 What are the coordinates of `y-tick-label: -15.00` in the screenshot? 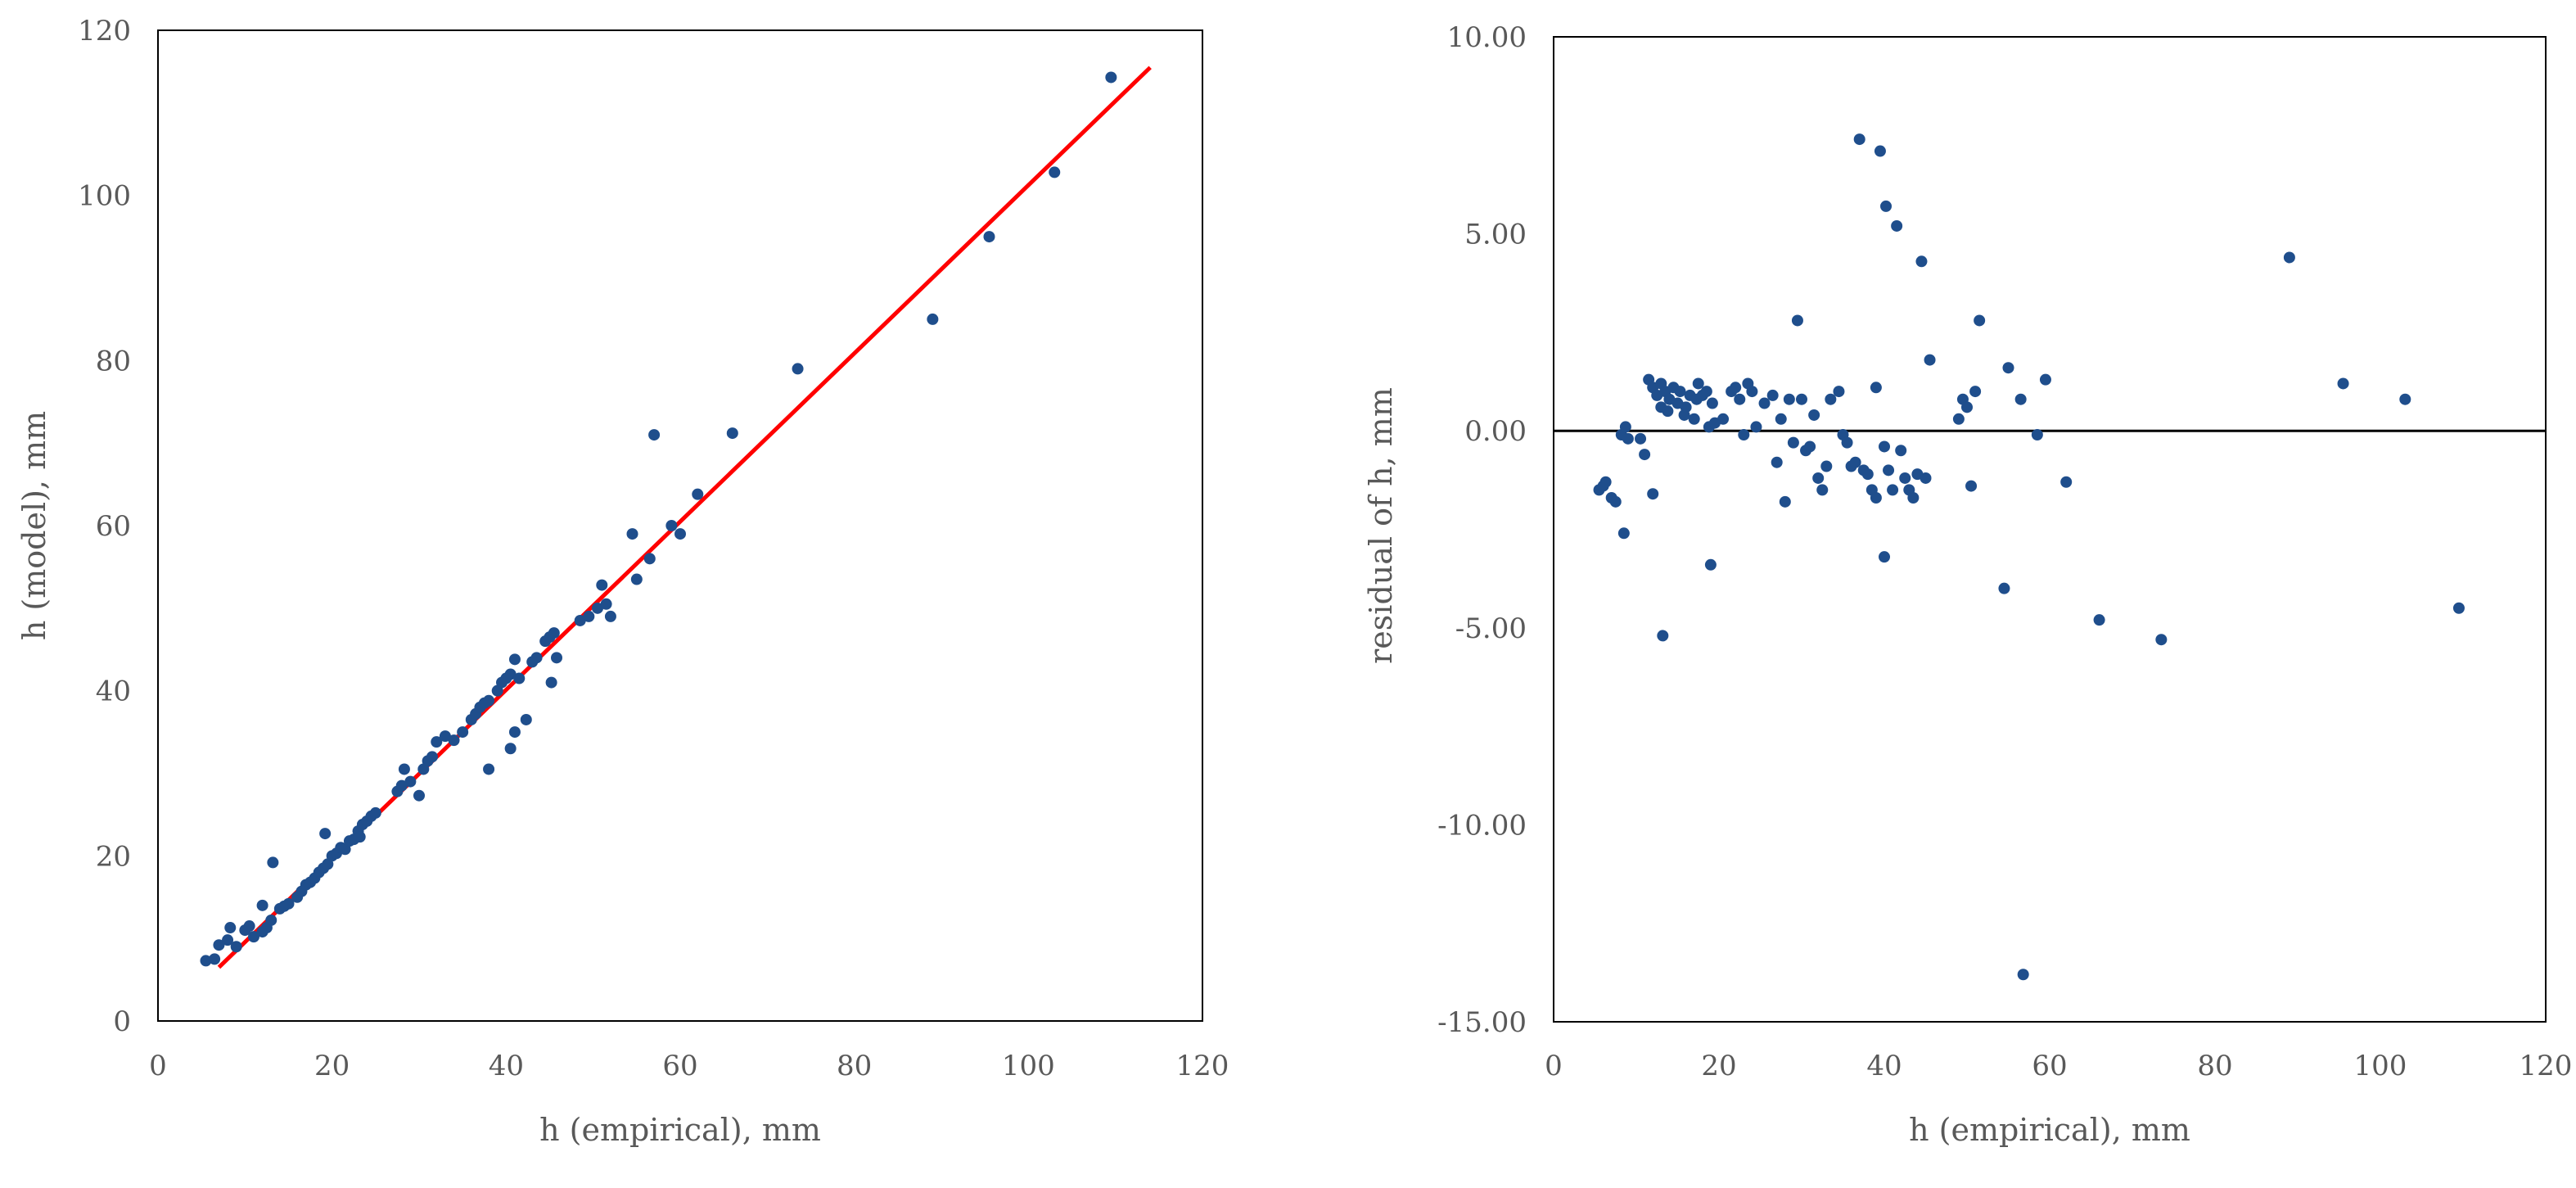 It's located at (1482, 1023).